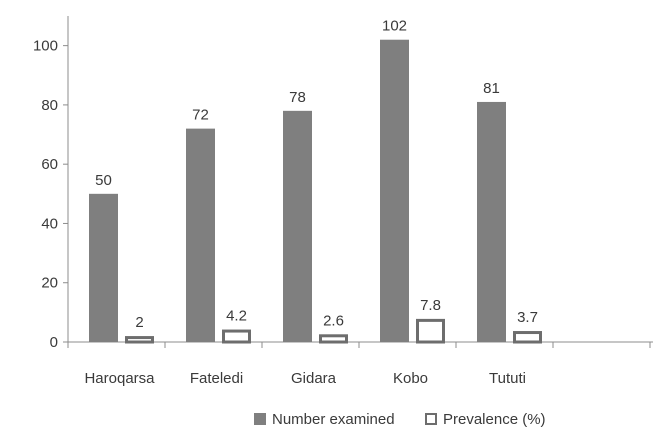 This screenshot has width=663, height=430. Describe the element at coordinates (297, 97) in the screenshot. I see `data-label: 78` at that location.